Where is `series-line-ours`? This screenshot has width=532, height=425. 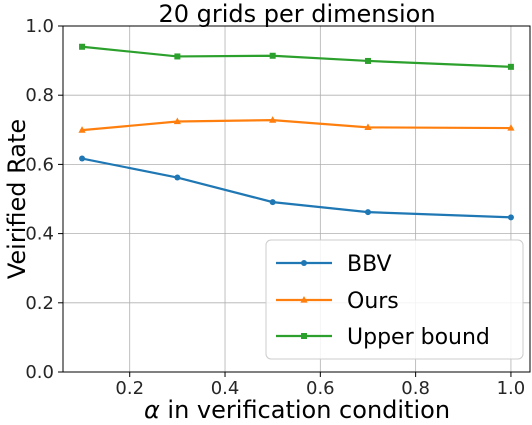
series-line-ours is located at coordinates (296, 125).